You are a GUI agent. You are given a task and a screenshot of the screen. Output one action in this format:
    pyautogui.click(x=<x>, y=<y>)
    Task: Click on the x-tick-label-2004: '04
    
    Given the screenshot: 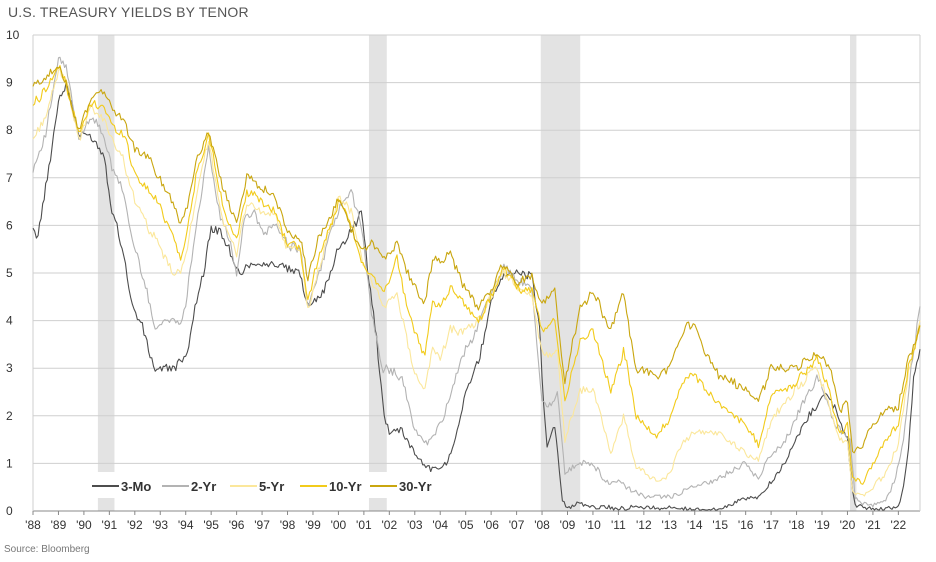 What is the action you would take?
    pyautogui.click(x=440, y=525)
    